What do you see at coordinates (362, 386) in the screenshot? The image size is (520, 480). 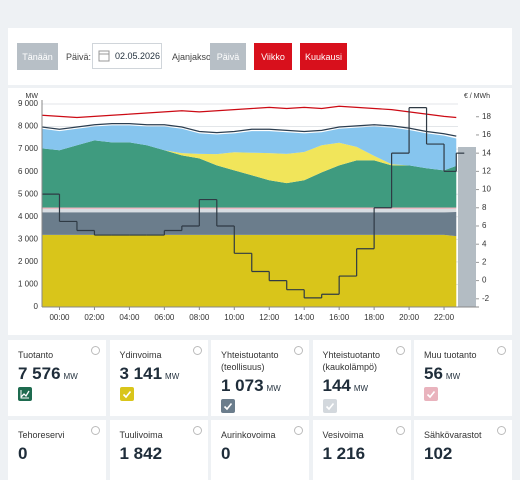 I see `card-value: 144 MW` at bounding box center [362, 386].